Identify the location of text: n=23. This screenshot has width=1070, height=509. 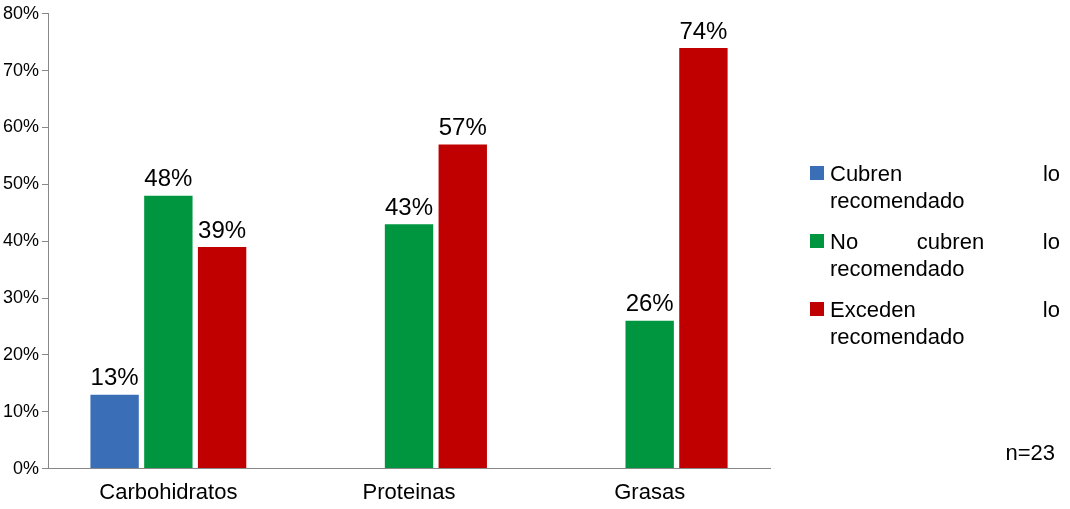
(1029, 453).